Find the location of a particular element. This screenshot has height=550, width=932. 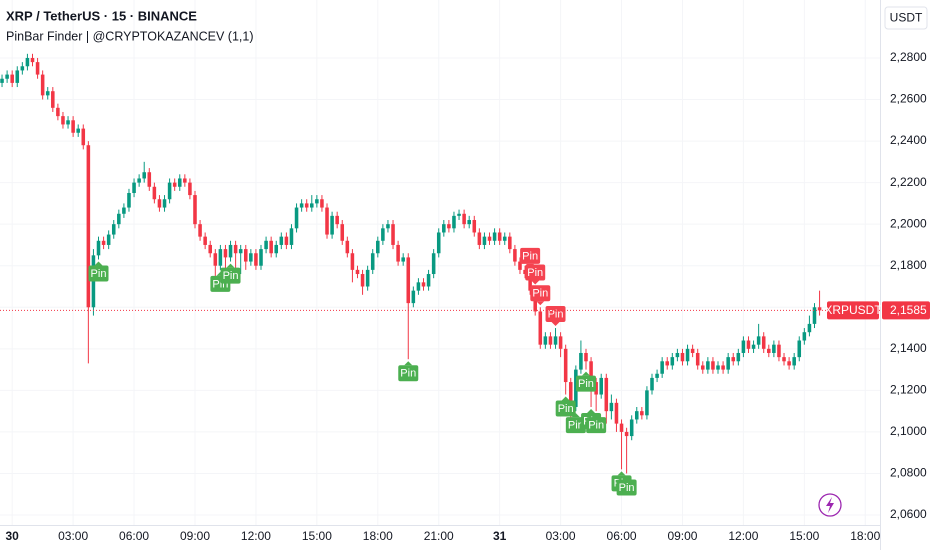

indicator-name: PinBar Finder | @CRYPTOKAZANCEV (1,1) is located at coordinates (130, 36).